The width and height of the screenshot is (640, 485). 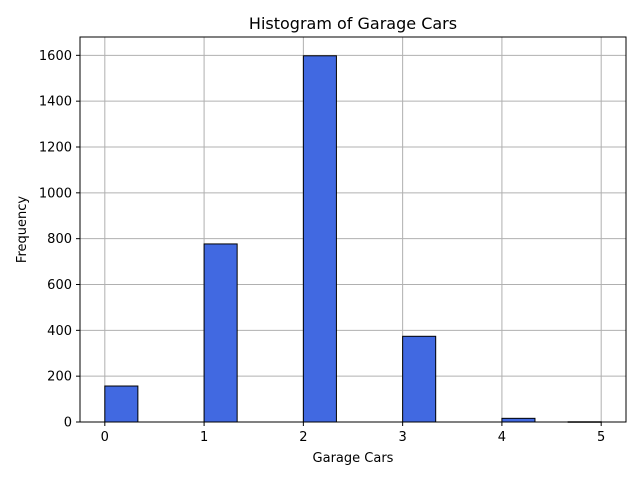 I want to click on x-tick-label: 2, so click(x=303, y=437).